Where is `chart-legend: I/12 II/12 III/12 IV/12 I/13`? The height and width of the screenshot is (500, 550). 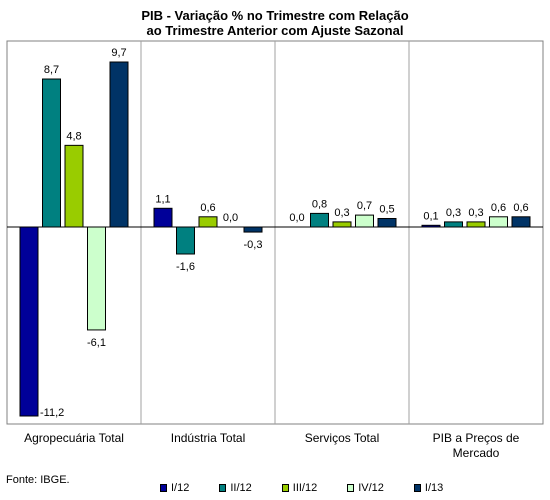
chart-legend: I/12 II/12 III/12 IV/12 I/13 is located at coordinates (301, 488).